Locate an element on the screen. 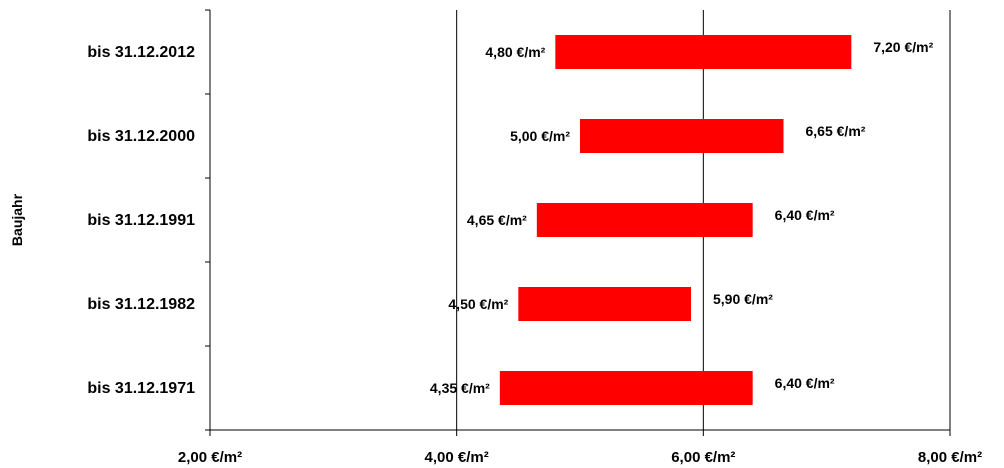  x-tick-label: 8,00 €/m² is located at coordinates (950, 457).